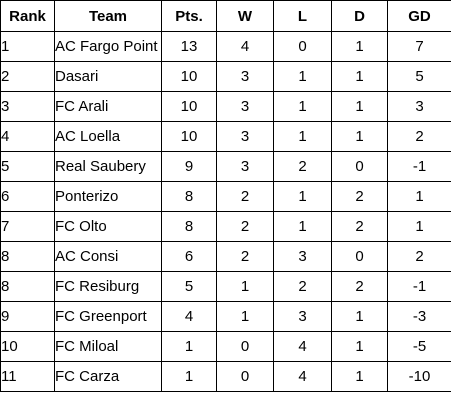 The width and height of the screenshot is (451, 407). I want to click on cell-team: AC Loella, so click(108, 136).